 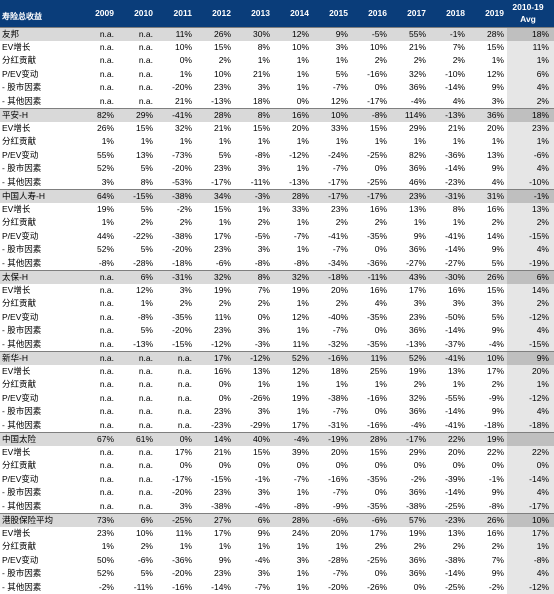 I want to click on table-cell: 28%, so click(x=370, y=440).